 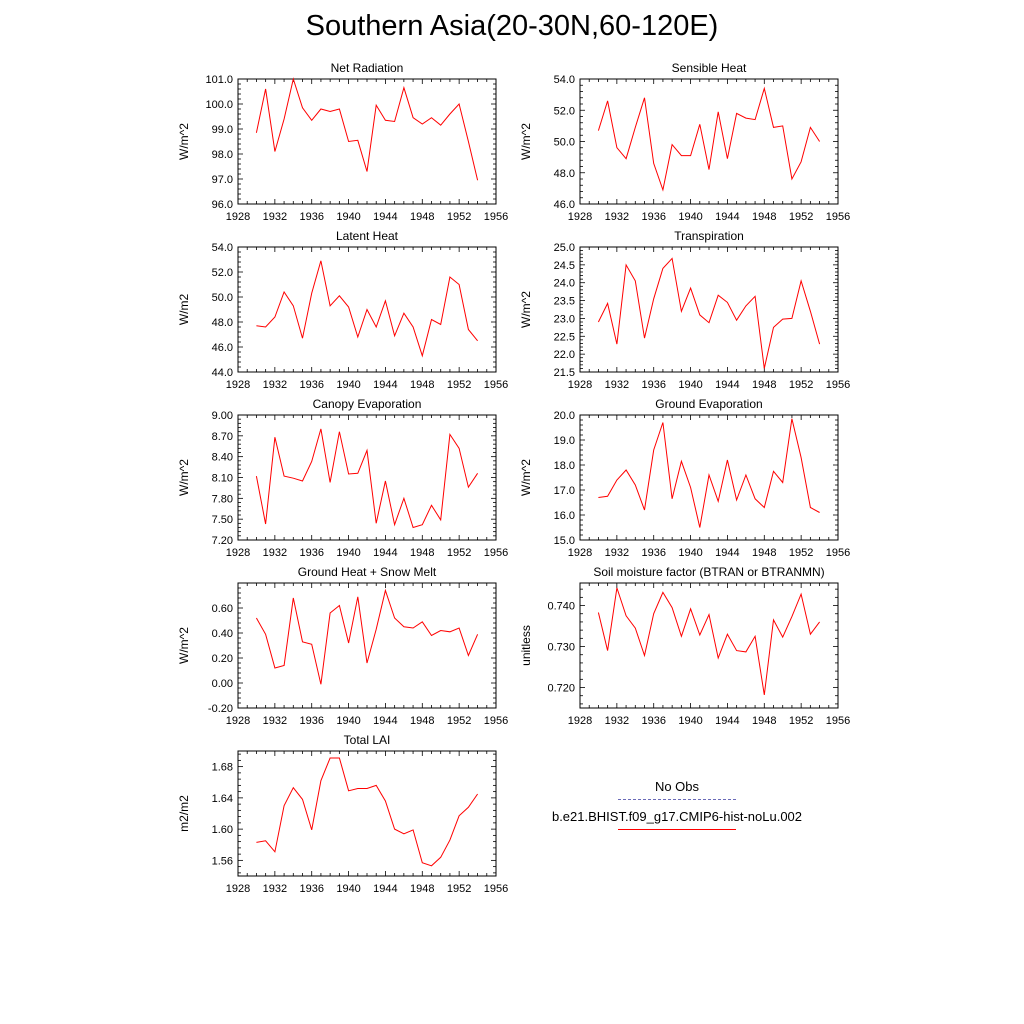 What do you see at coordinates (564, 248) in the screenshot?
I see `y-tick-label: 25.0` at bounding box center [564, 248].